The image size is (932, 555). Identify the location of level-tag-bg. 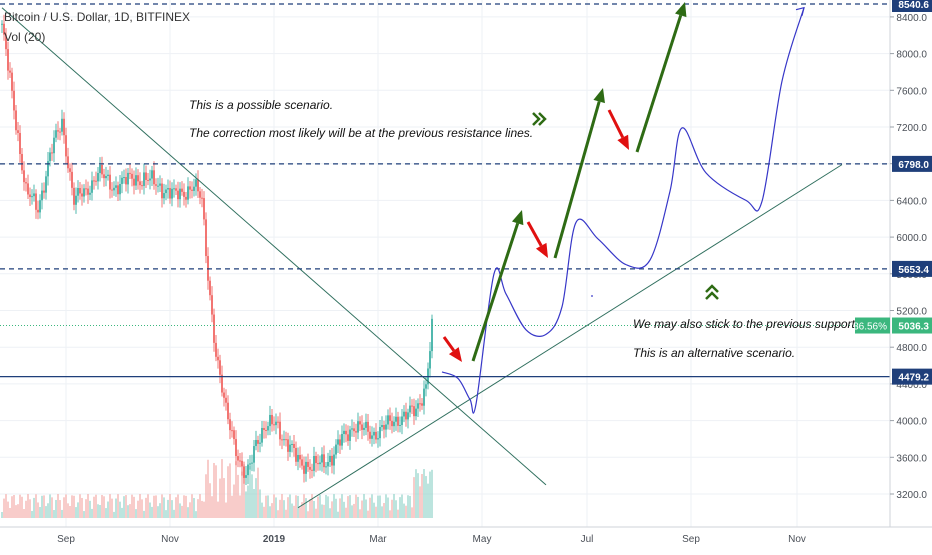
(912, 268).